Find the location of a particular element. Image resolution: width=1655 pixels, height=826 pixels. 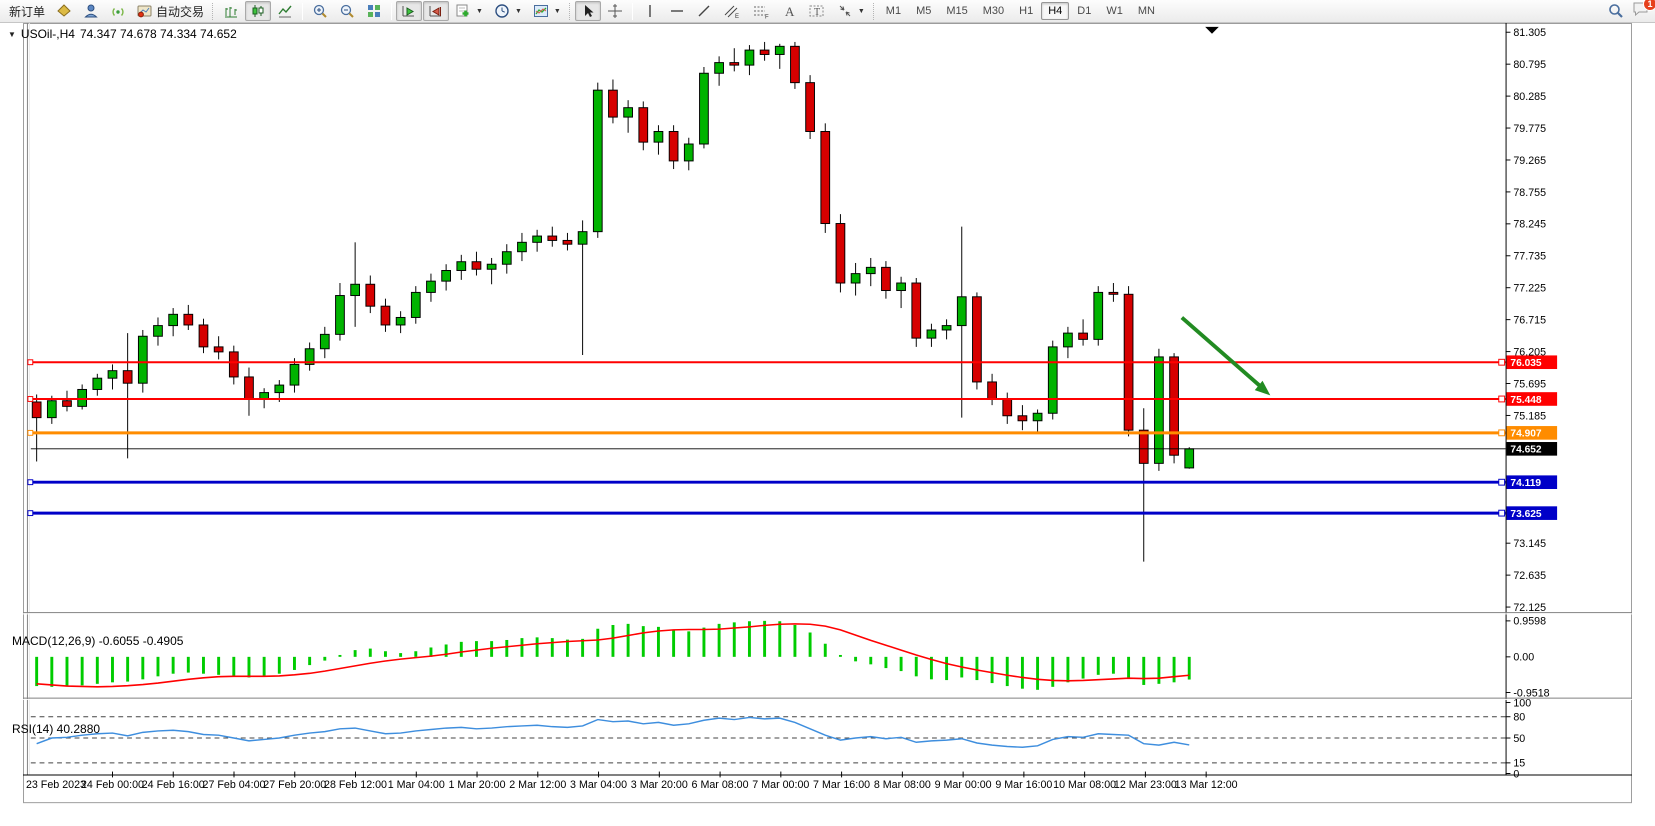

zoom-out-button is located at coordinates (347, 11).